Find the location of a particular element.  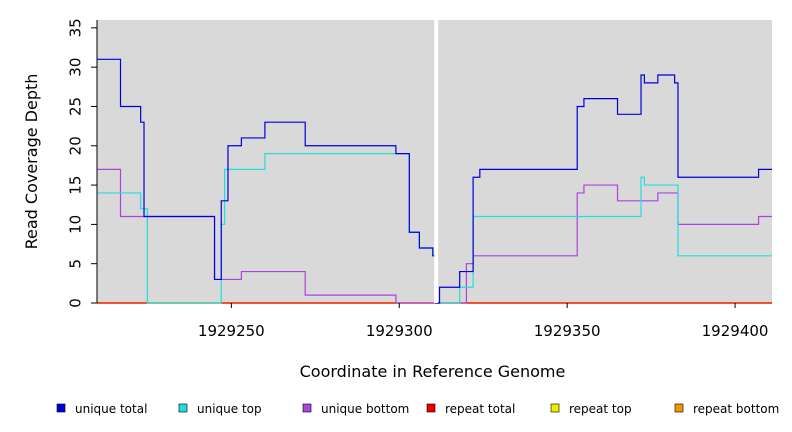

x-tick-label: 1929250 is located at coordinates (231, 331).